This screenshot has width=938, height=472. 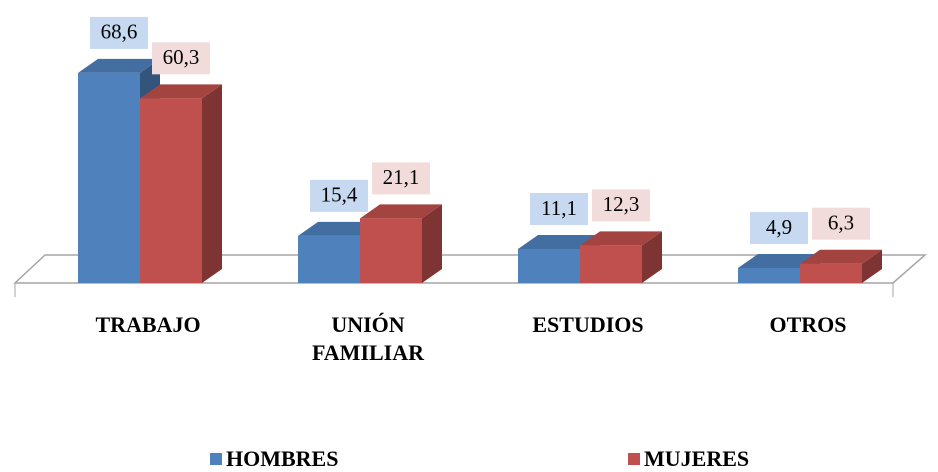 What do you see at coordinates (368, 338) in the screenshot?
I see `x-tick-label: UNIÓN FAMILIAR` at bounding box center [368, 338].